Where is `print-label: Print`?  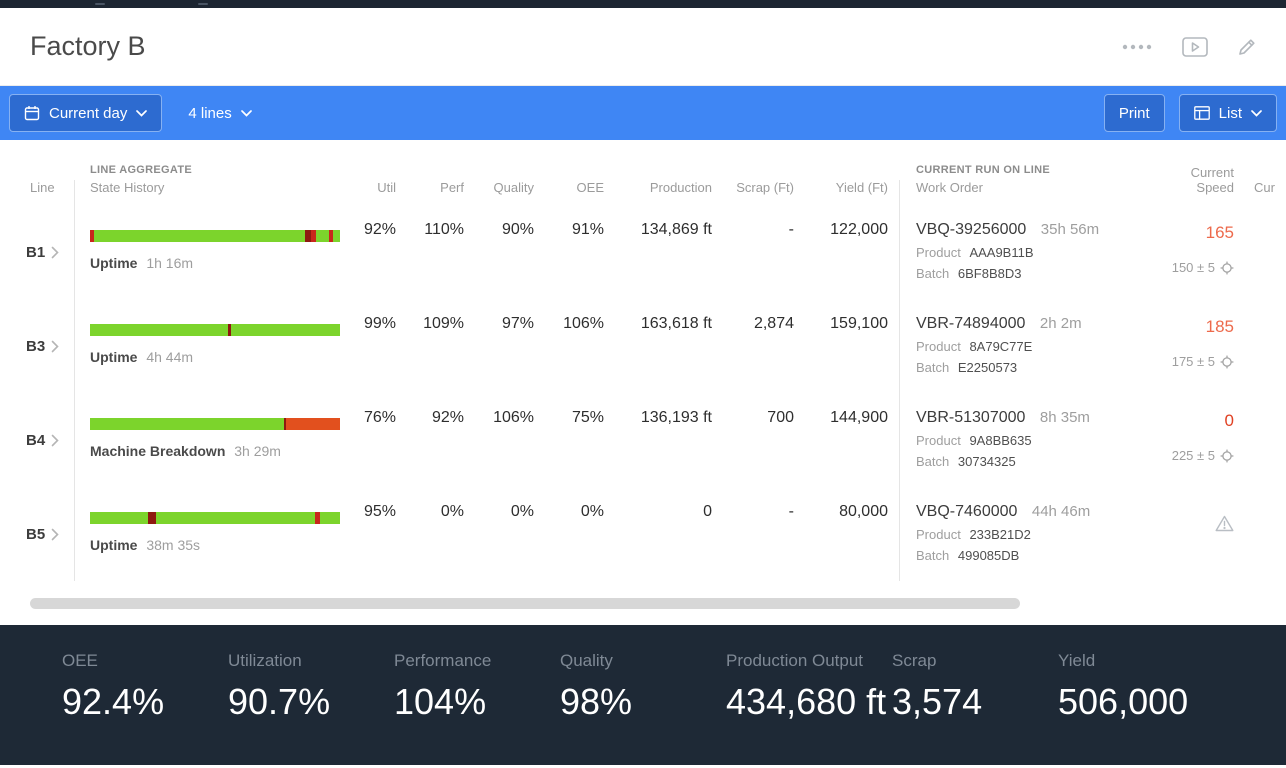 print-label: Print is located at coordinates (1134, 113).